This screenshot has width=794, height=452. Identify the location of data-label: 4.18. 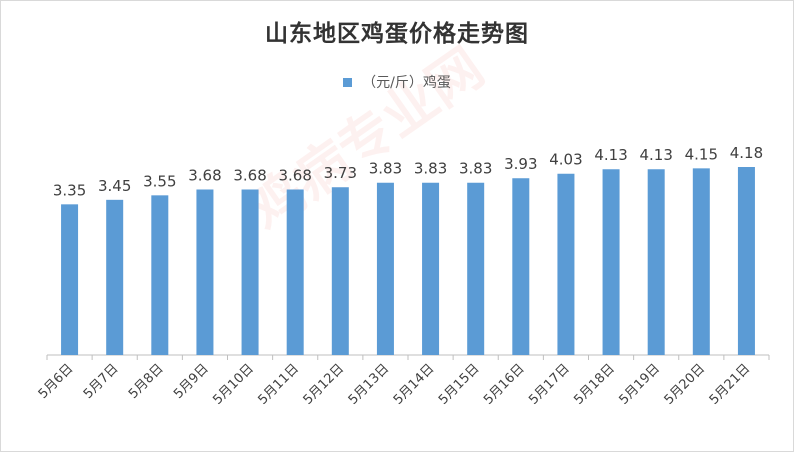
(746, 153).